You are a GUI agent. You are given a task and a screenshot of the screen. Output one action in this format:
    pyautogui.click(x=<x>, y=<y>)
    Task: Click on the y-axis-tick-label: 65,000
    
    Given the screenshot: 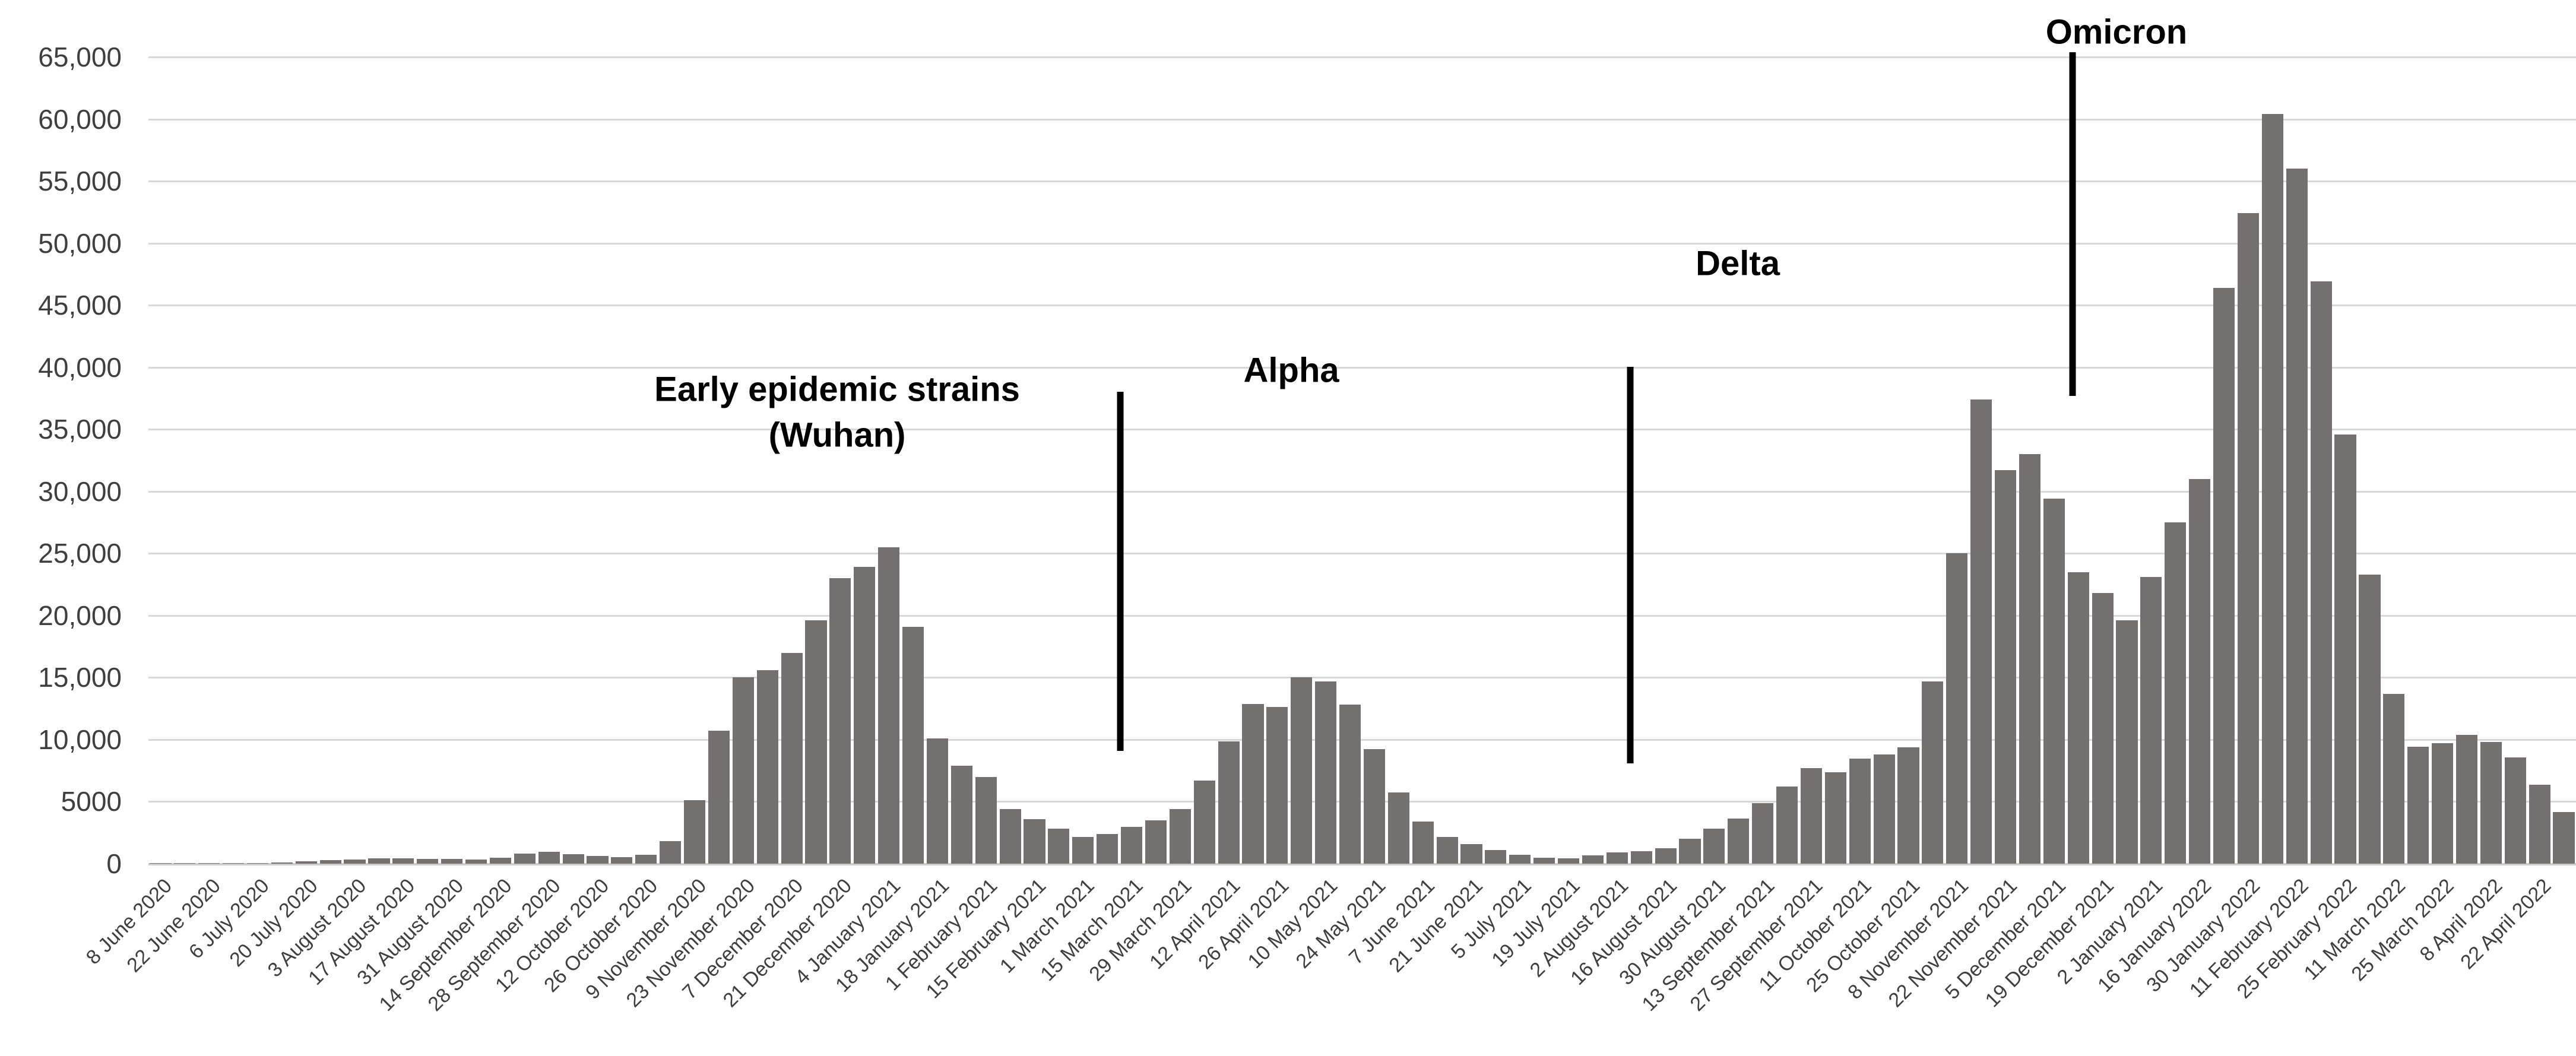 What is the action you would take?
    pyautogui.click(x=80, y=57)
    